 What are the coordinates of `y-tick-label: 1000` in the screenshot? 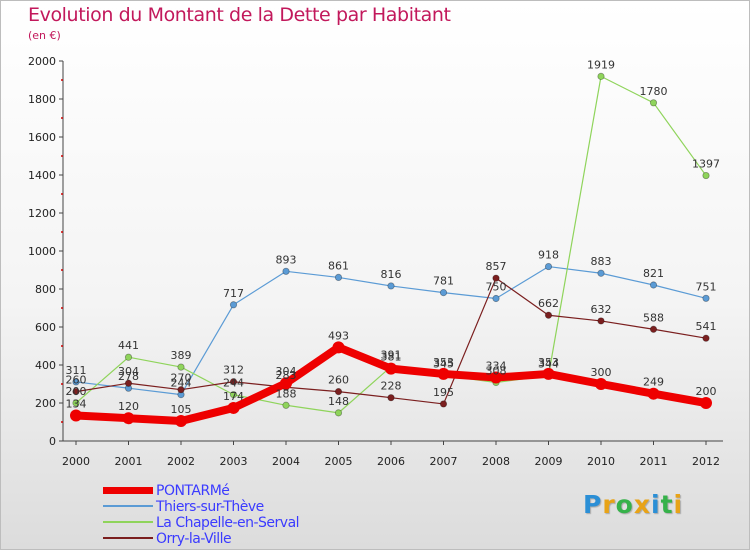 It's located at (42, 251).